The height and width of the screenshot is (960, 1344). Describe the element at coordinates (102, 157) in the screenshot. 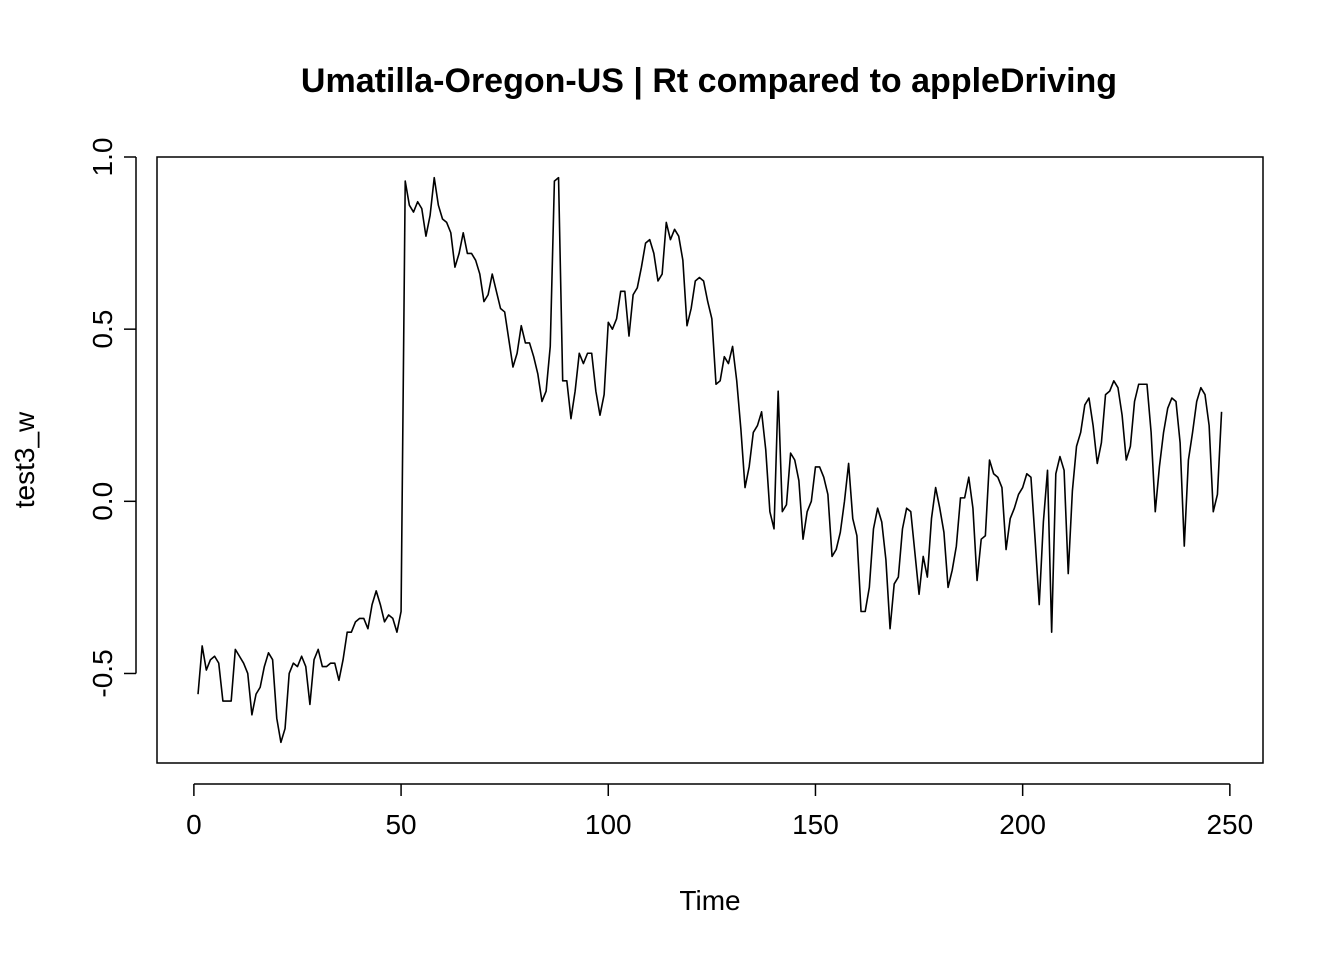

I see `y-tick-label: 1.0` at that location.